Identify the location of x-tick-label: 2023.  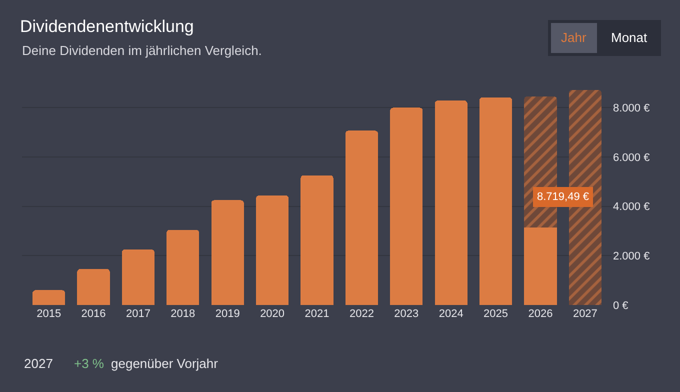
(406, 314).